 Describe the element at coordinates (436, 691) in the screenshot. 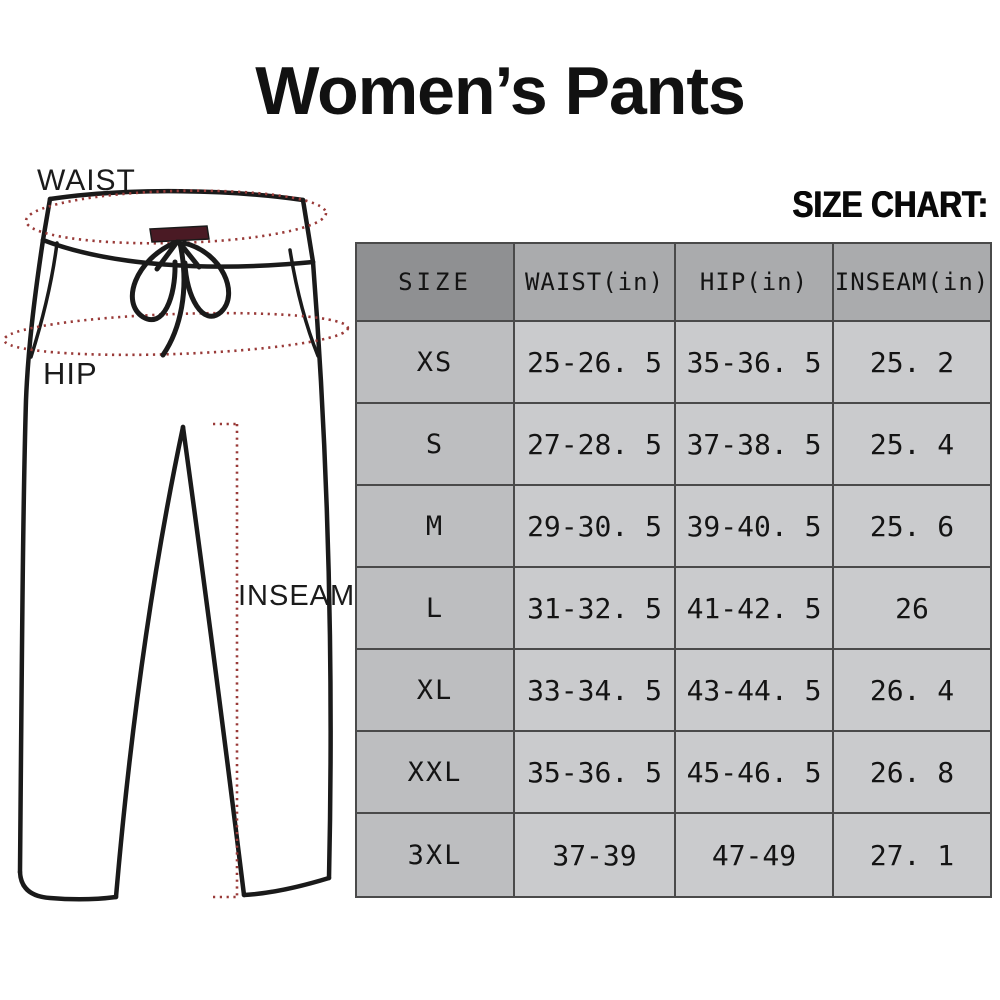

I see `size-cell: XL` at that location.